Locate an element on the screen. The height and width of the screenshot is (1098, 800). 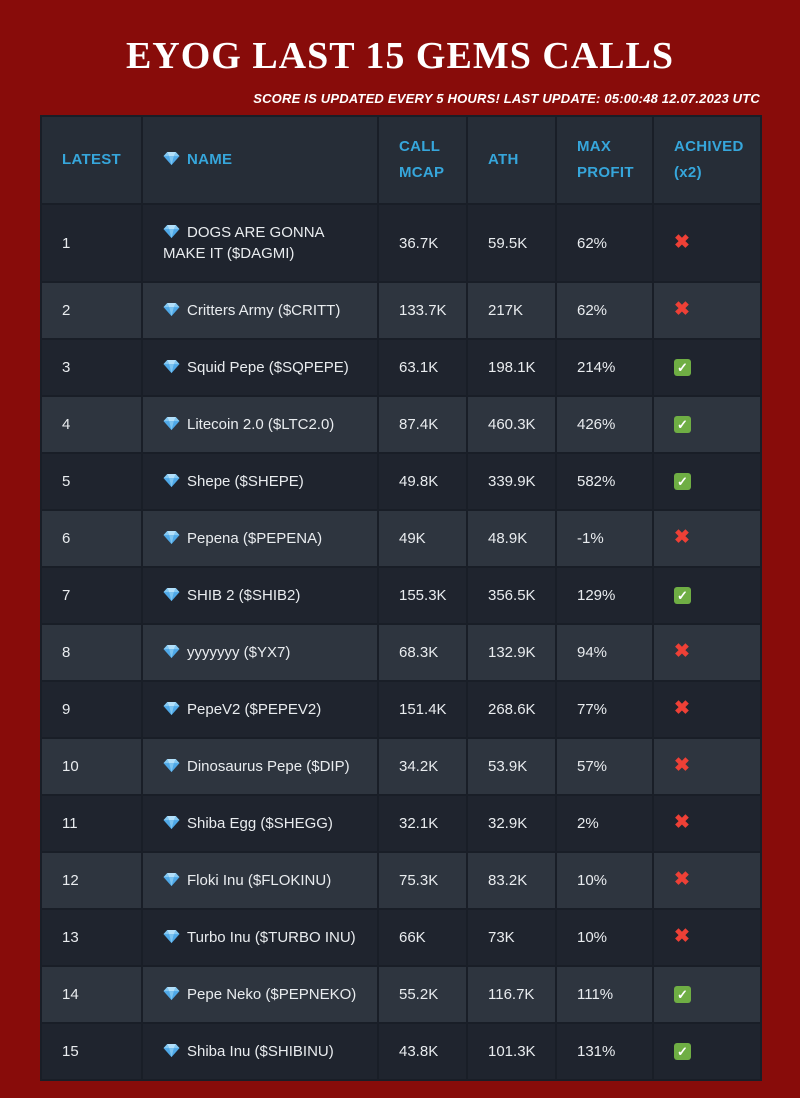
table-row: 12 Floki Inu ($FLOKINU) 75.3K 83.2K 10% ✖ is located at coordinates (401, 880).